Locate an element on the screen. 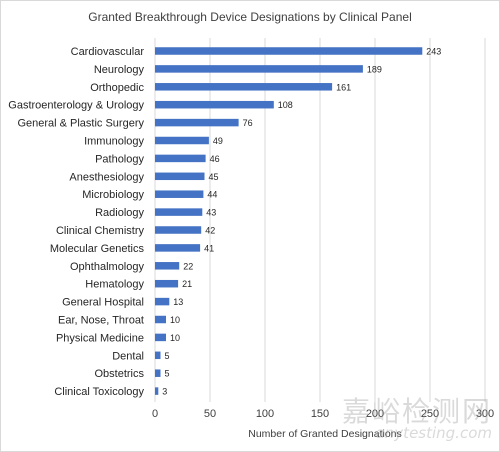 The height and width of the screenshot is (452, 500). category-label: Anesthesiology is located at coordinates (106, 177).